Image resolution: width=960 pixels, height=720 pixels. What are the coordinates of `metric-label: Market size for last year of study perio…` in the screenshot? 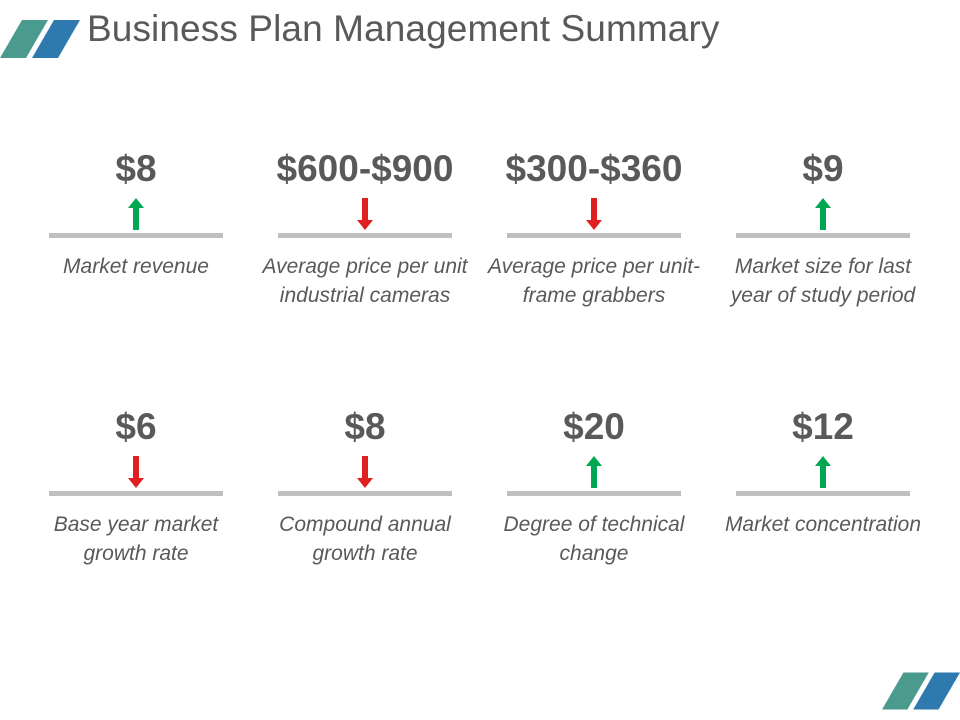 It's located at (823, 281).